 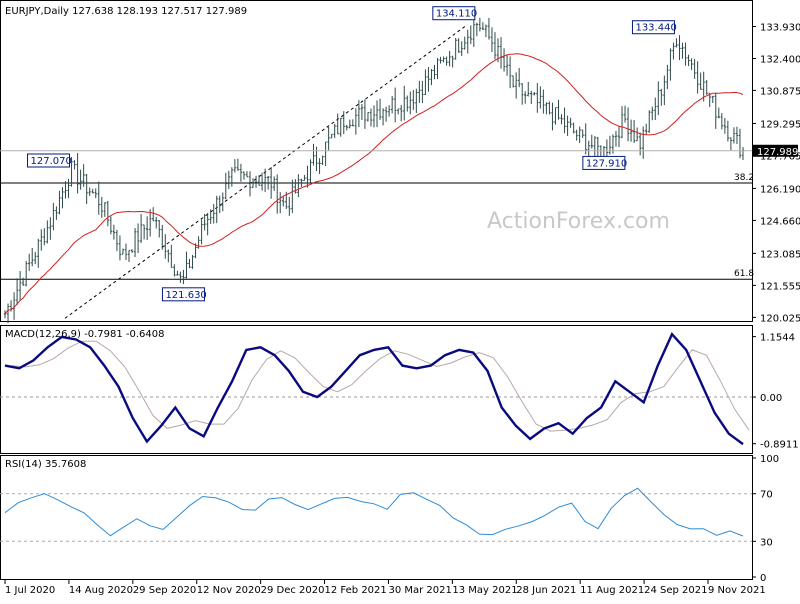 What do you see at coordinates (780, 91) in the screenshot?
I see `price-tick-label: 130.875` at bounding box center [780, 91].